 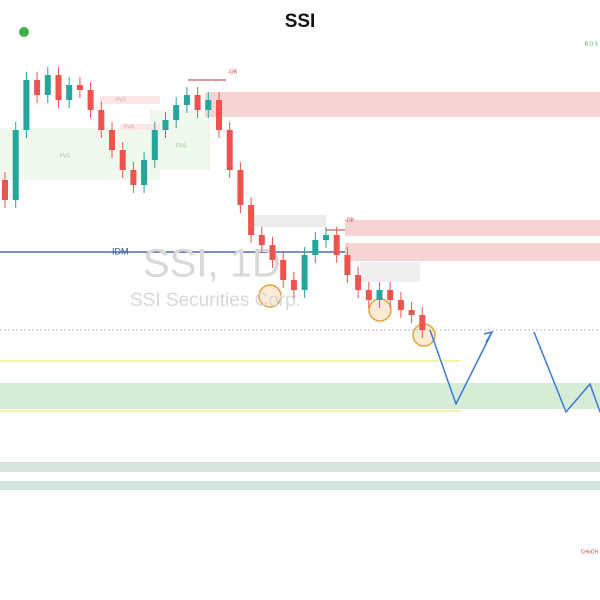 I want to click on projection-arrow, so click(x=488, y=336).